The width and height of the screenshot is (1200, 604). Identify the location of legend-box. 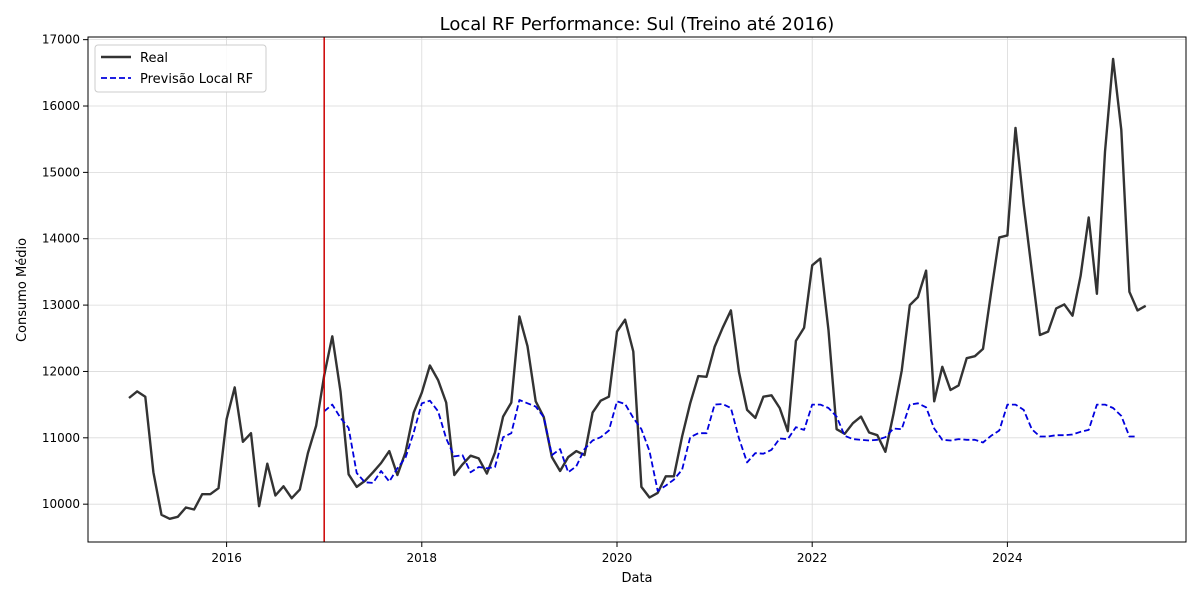
(180, 68).